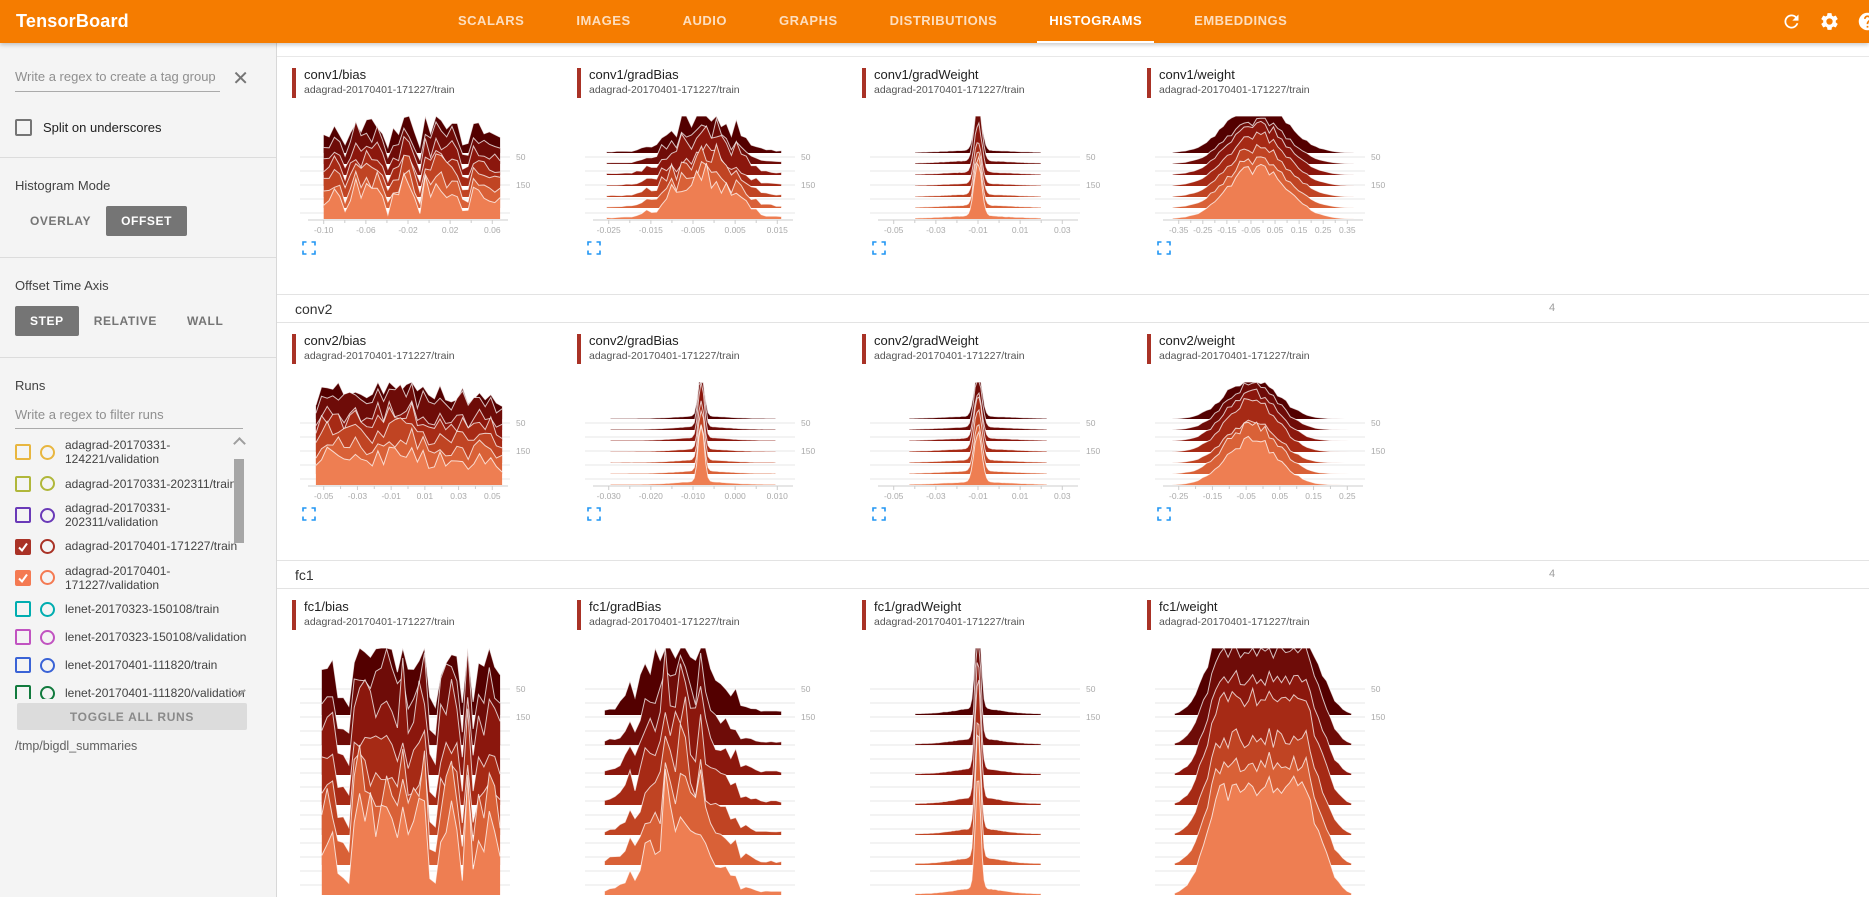  Describe the element at coordinates (118, 577) in the screenshot. I see `run-label: adagrad-20170401-171227/validation` at that location.